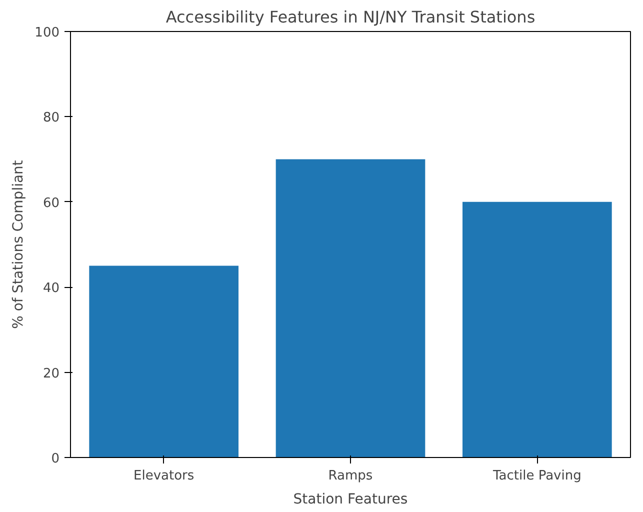 The height and width of the screenshot is (512, 643). I want to click on x-tick-label: Elevators, so click(164, 476).